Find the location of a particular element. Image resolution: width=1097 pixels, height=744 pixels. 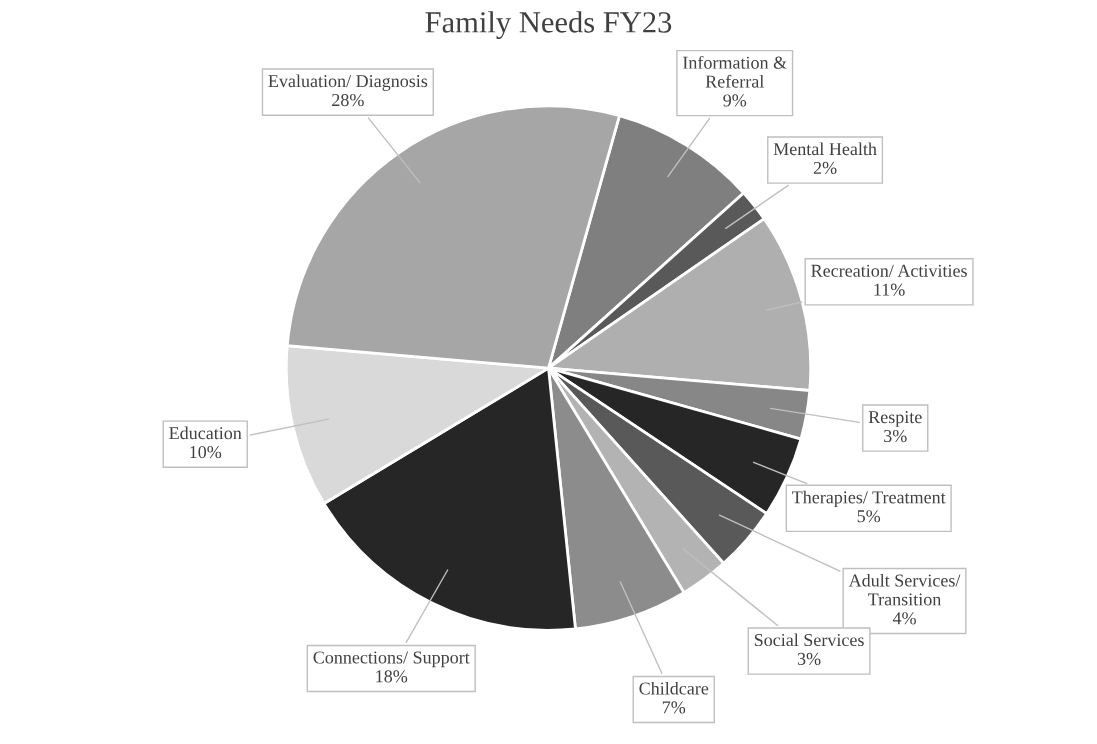

slice-label: Mental Health is located at coordinates (825, 149).